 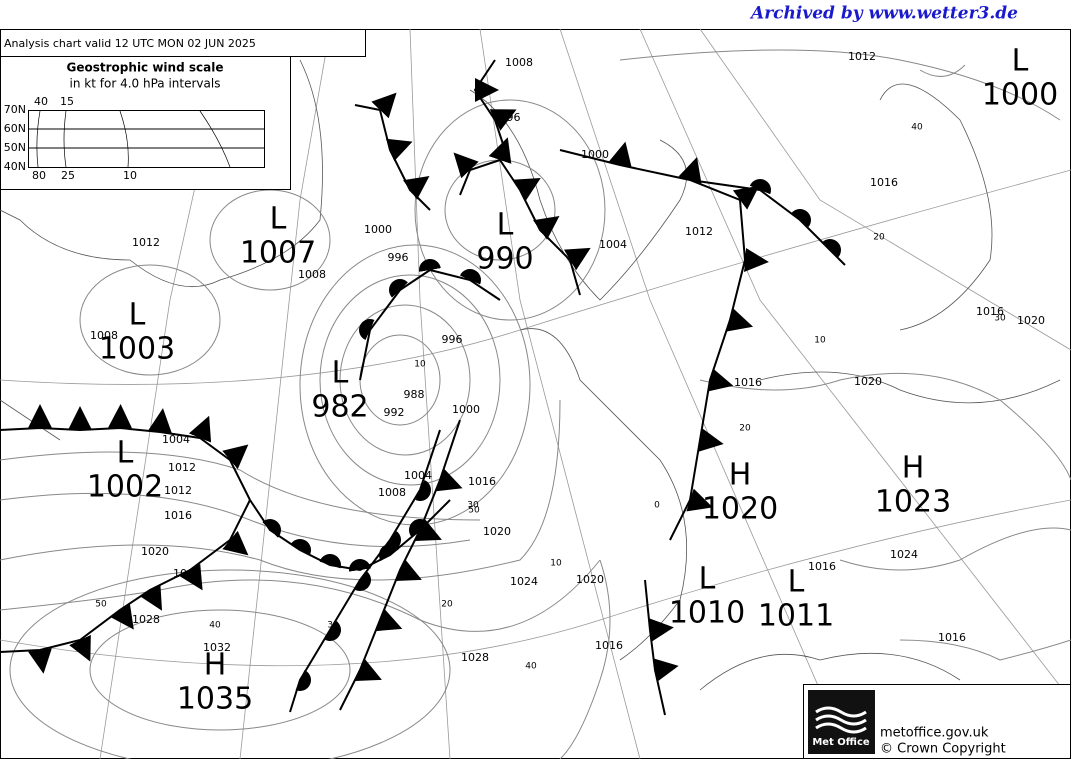 What do you see at coordinates (217, 647) in the screenshot?
I see `isobar-label: 1032` at bounding box center [217, 647].